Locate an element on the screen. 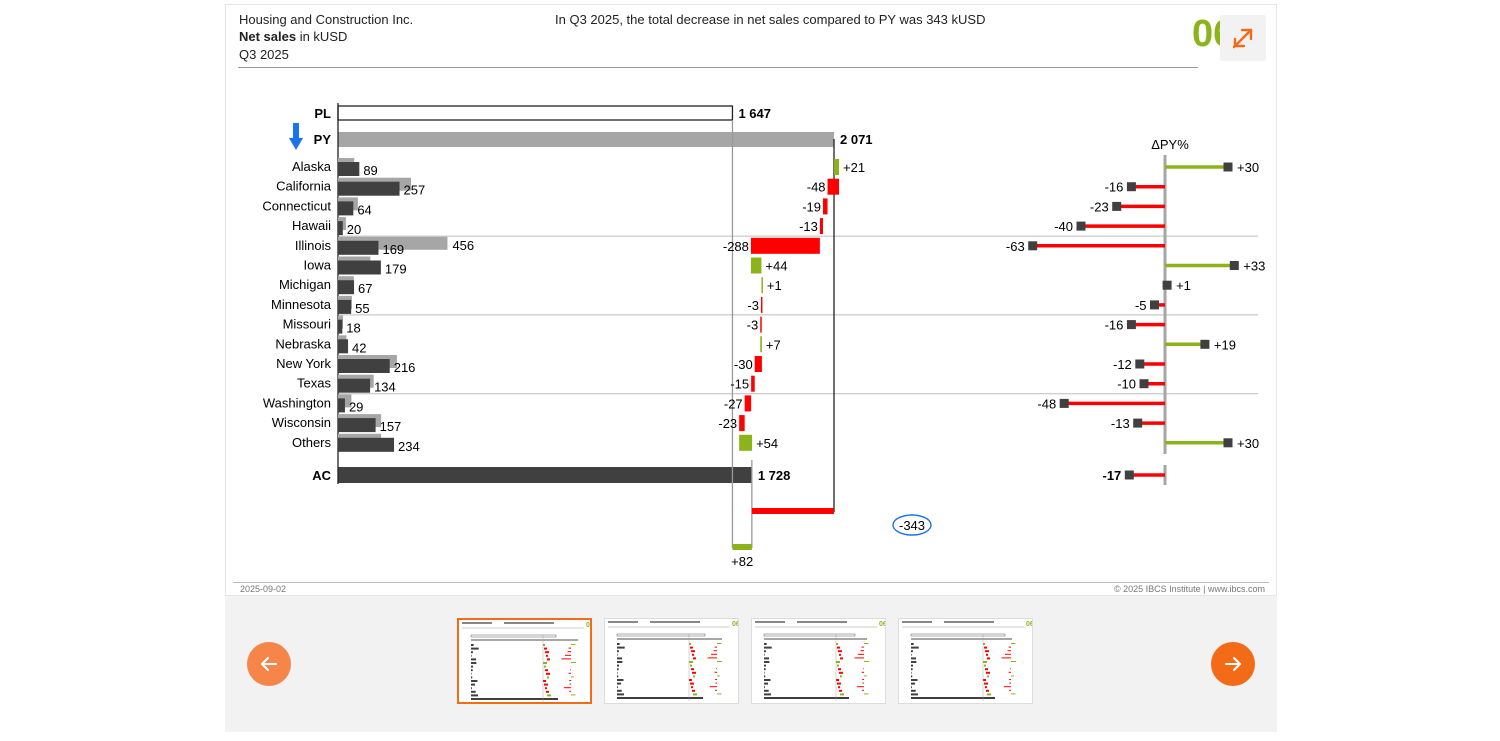 The image size is (1500, 741). ac-total-bar is located at coordinates (545, 475).